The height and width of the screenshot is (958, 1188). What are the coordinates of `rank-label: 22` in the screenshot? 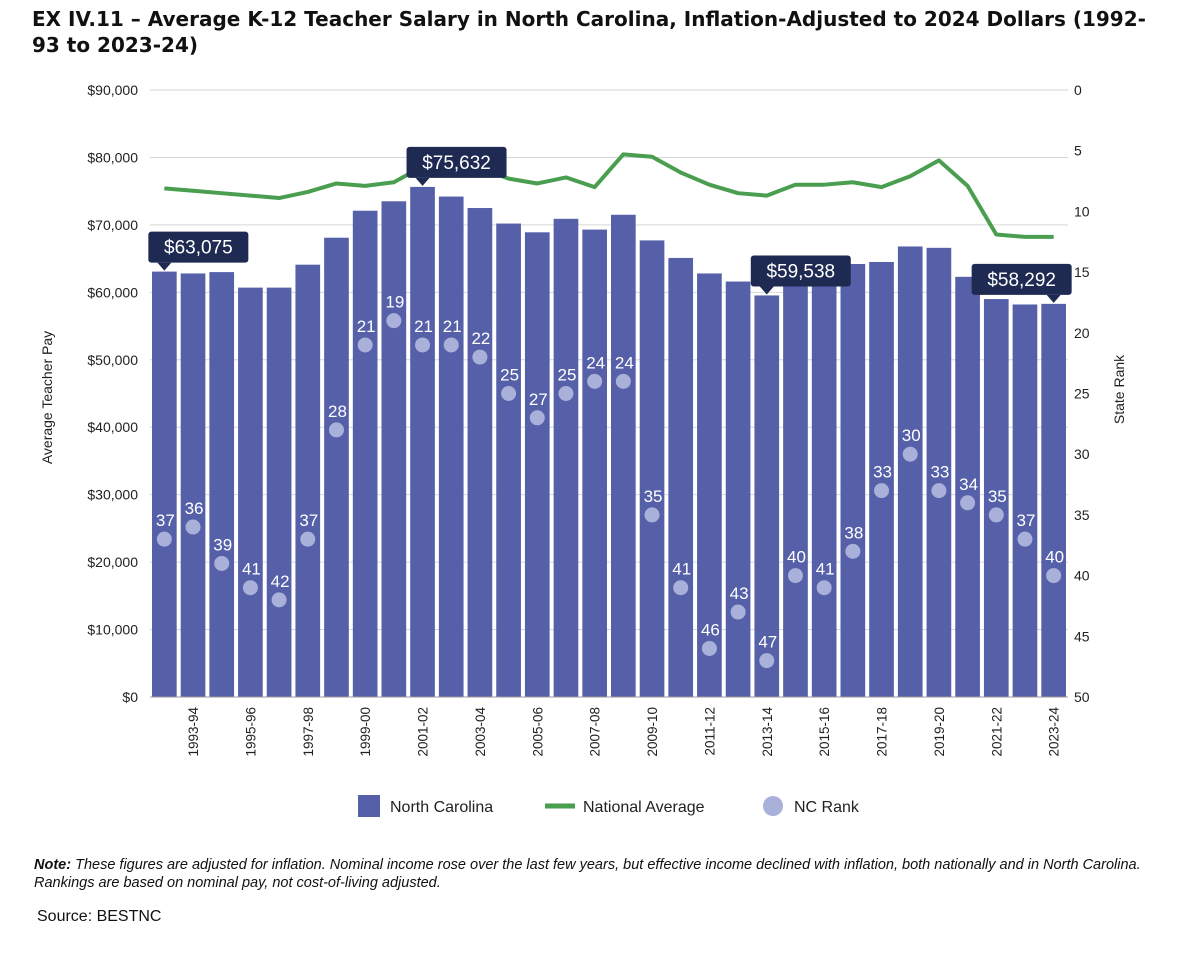 It's located at (480, 338).